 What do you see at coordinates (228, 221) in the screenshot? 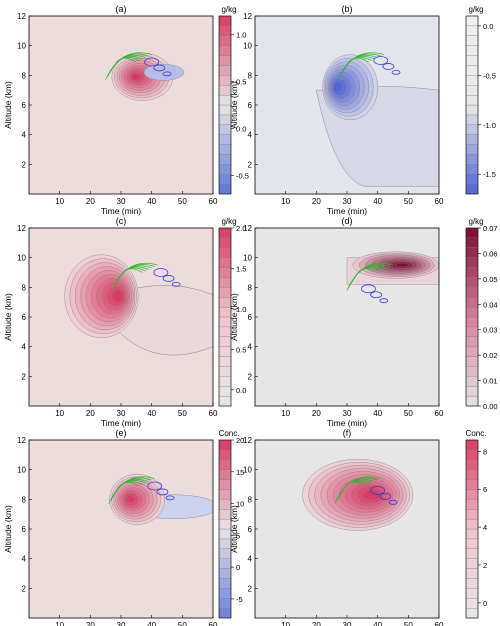
I see `colorbar-unit: g/kg` at bounding box center [228, 221].